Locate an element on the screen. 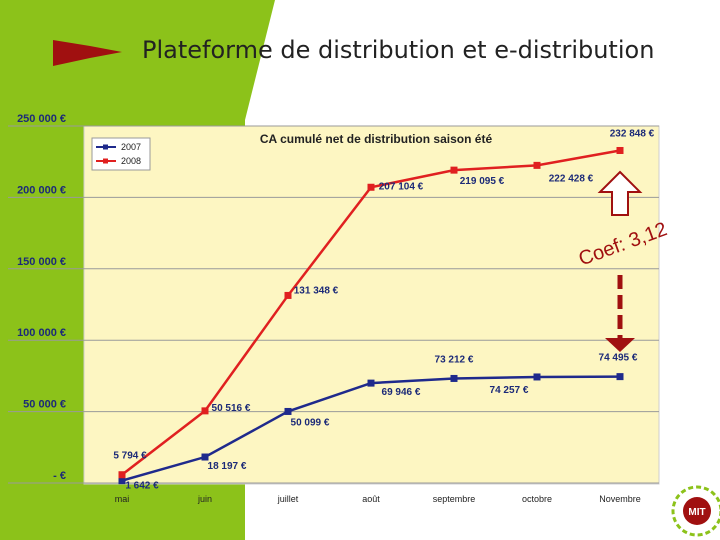  x-tick-label: août is located at coordinates (371, 499).